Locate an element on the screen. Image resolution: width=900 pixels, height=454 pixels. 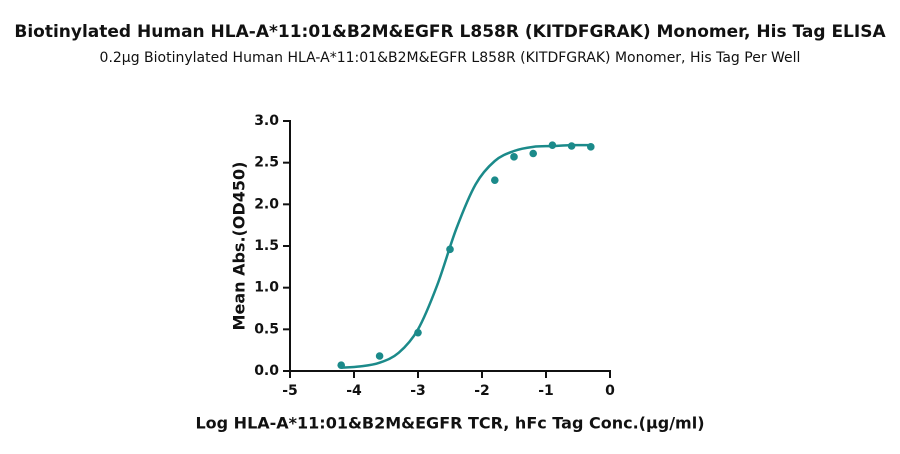
y-tick-label: 0.5 is located at coordinates (266, 329).